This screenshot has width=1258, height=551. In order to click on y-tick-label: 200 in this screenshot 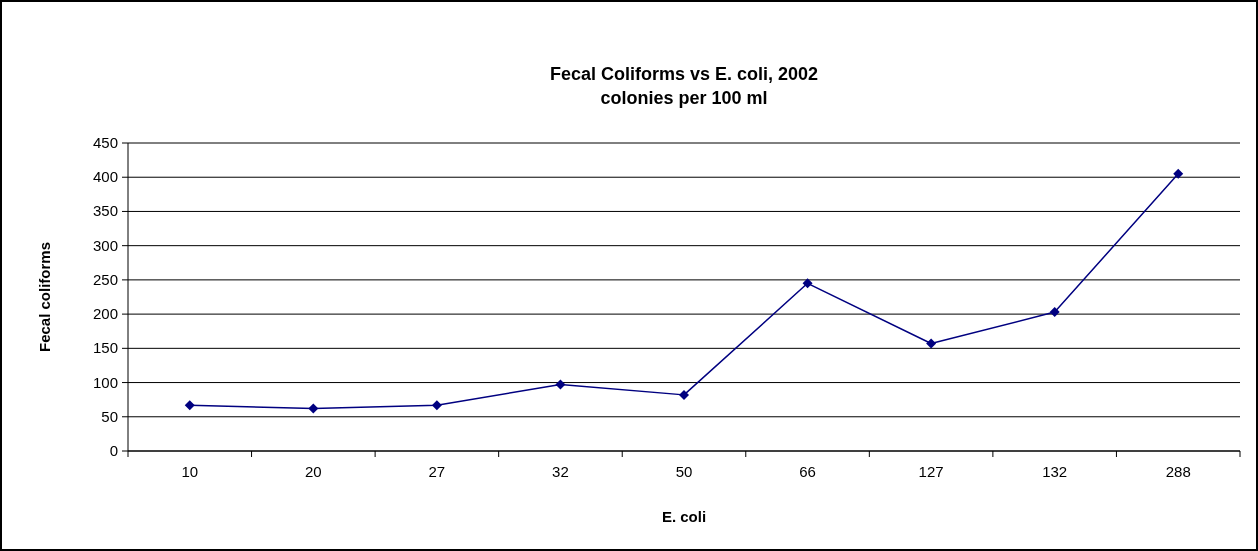, I will do `click(105, 314)`.